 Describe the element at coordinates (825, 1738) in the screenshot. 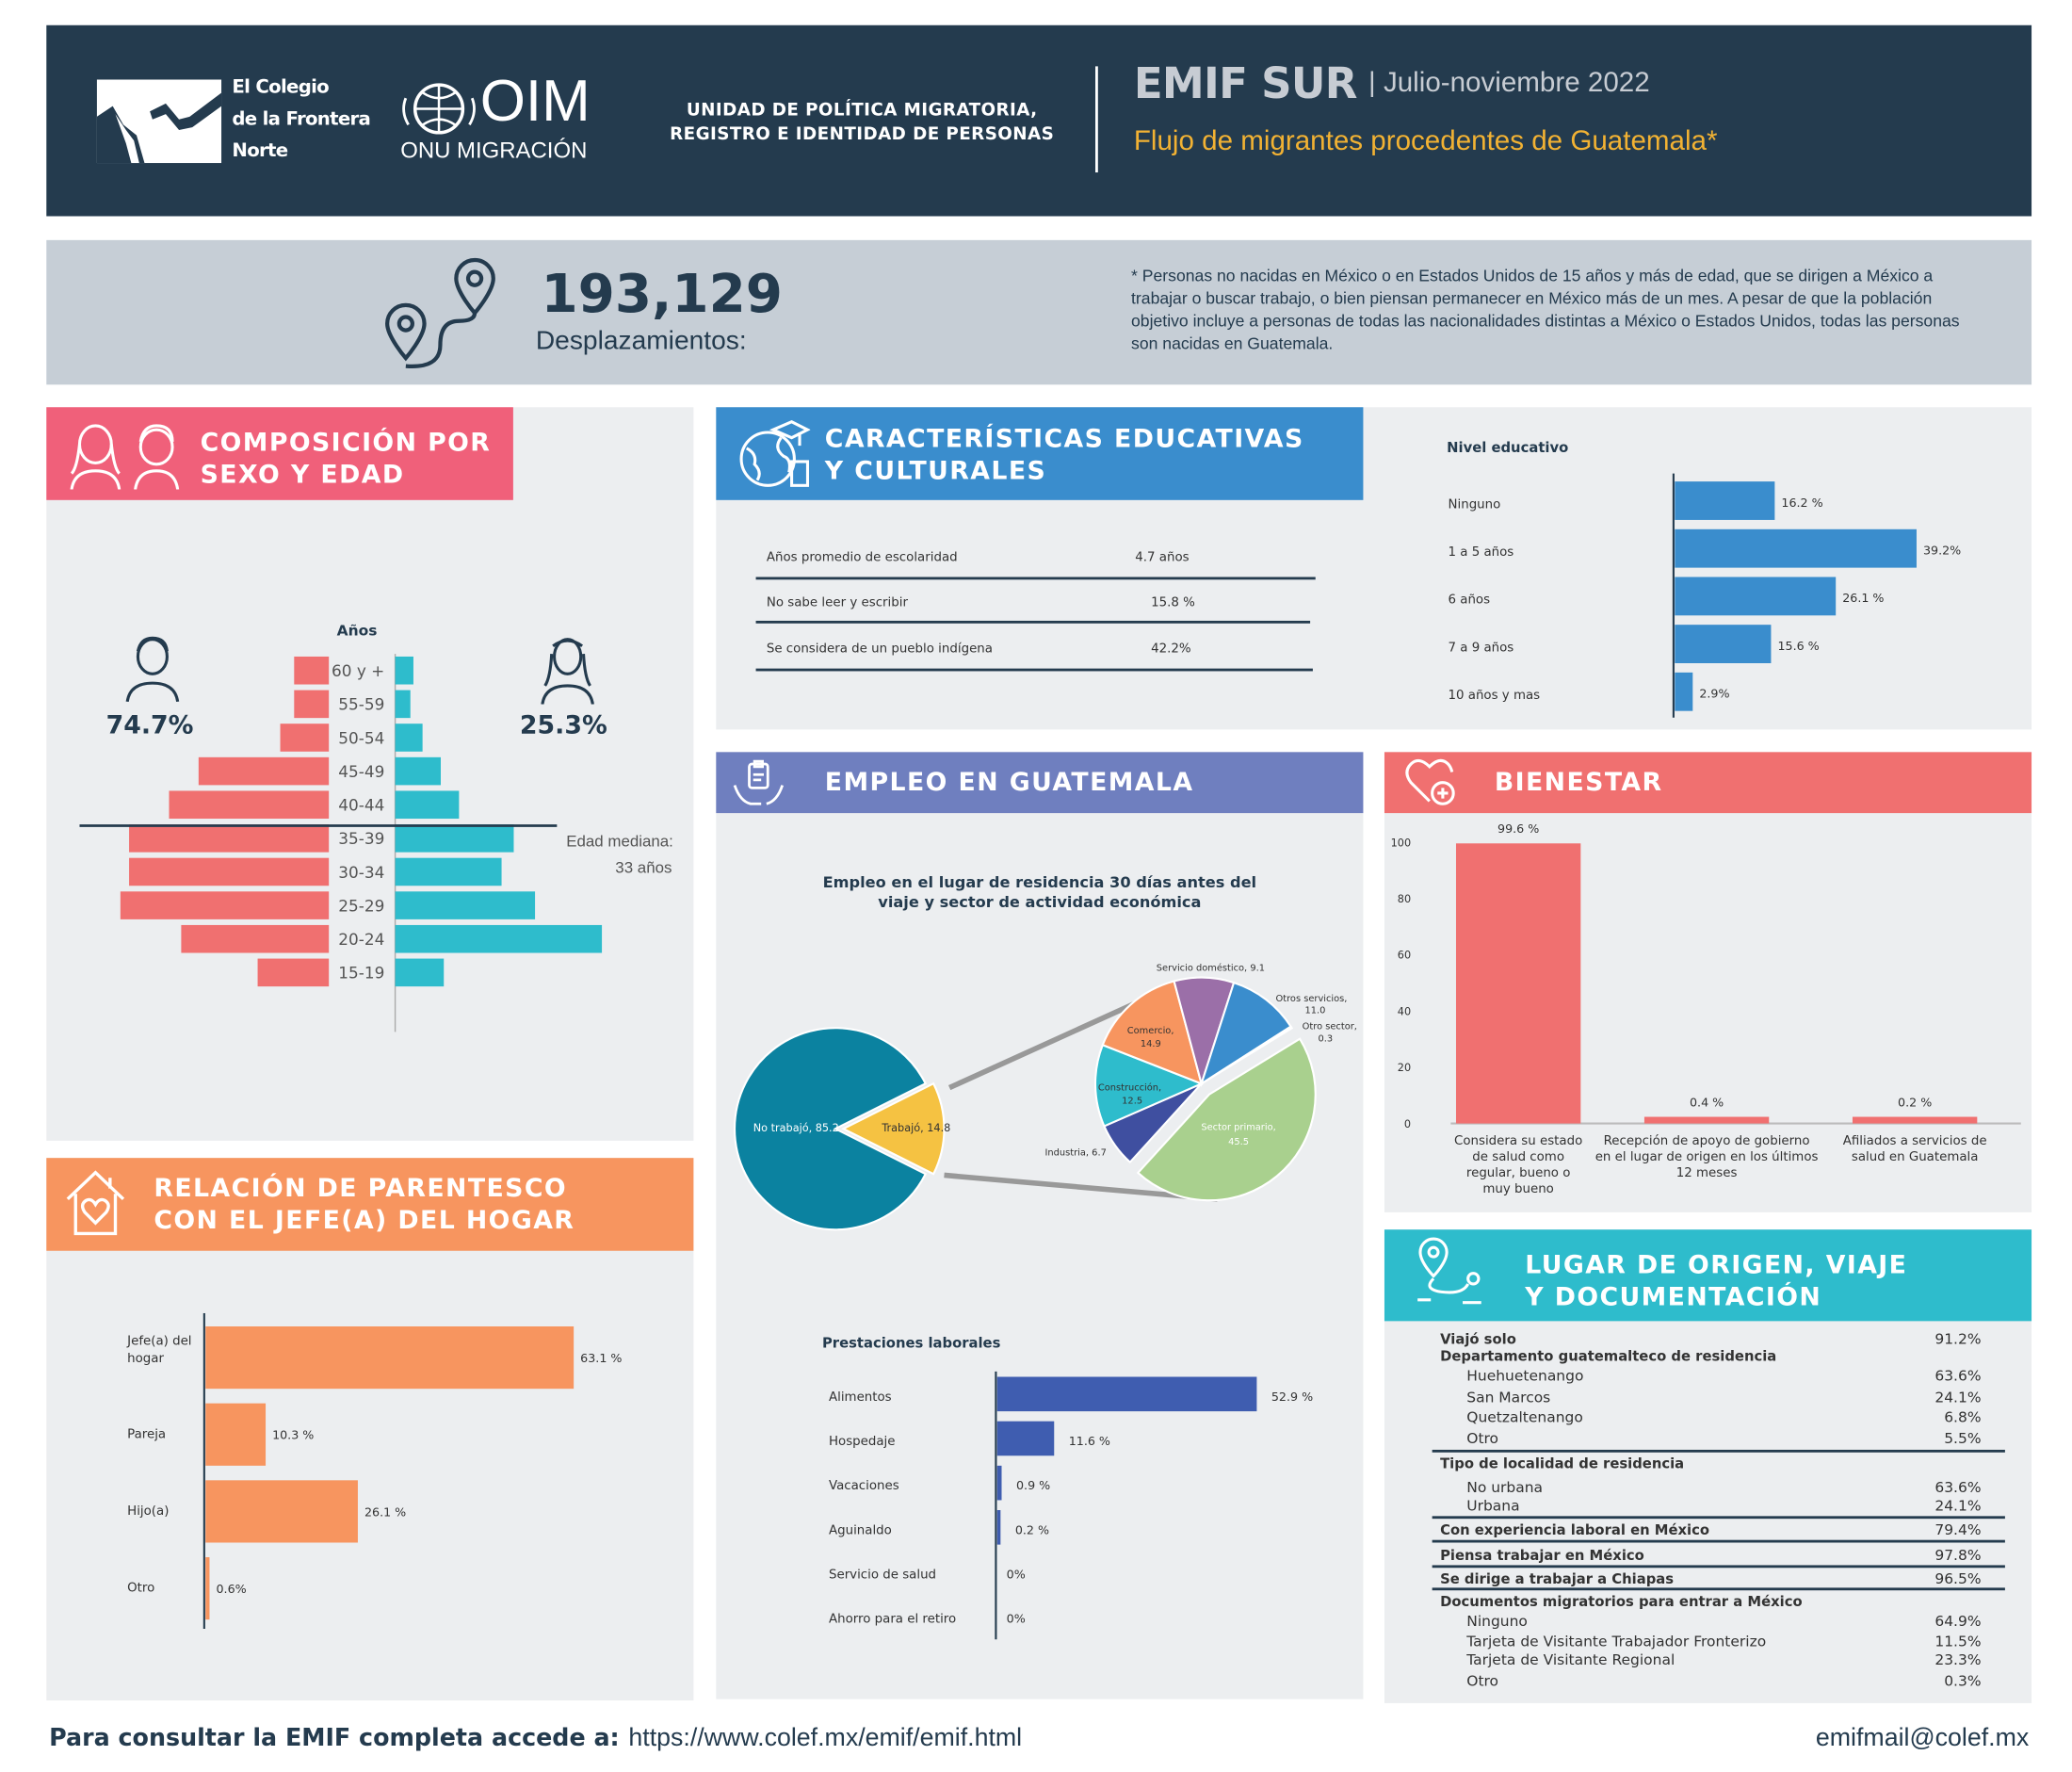

I see `footer-url: https://www.colef.mx/emif/emif.html` at that location.